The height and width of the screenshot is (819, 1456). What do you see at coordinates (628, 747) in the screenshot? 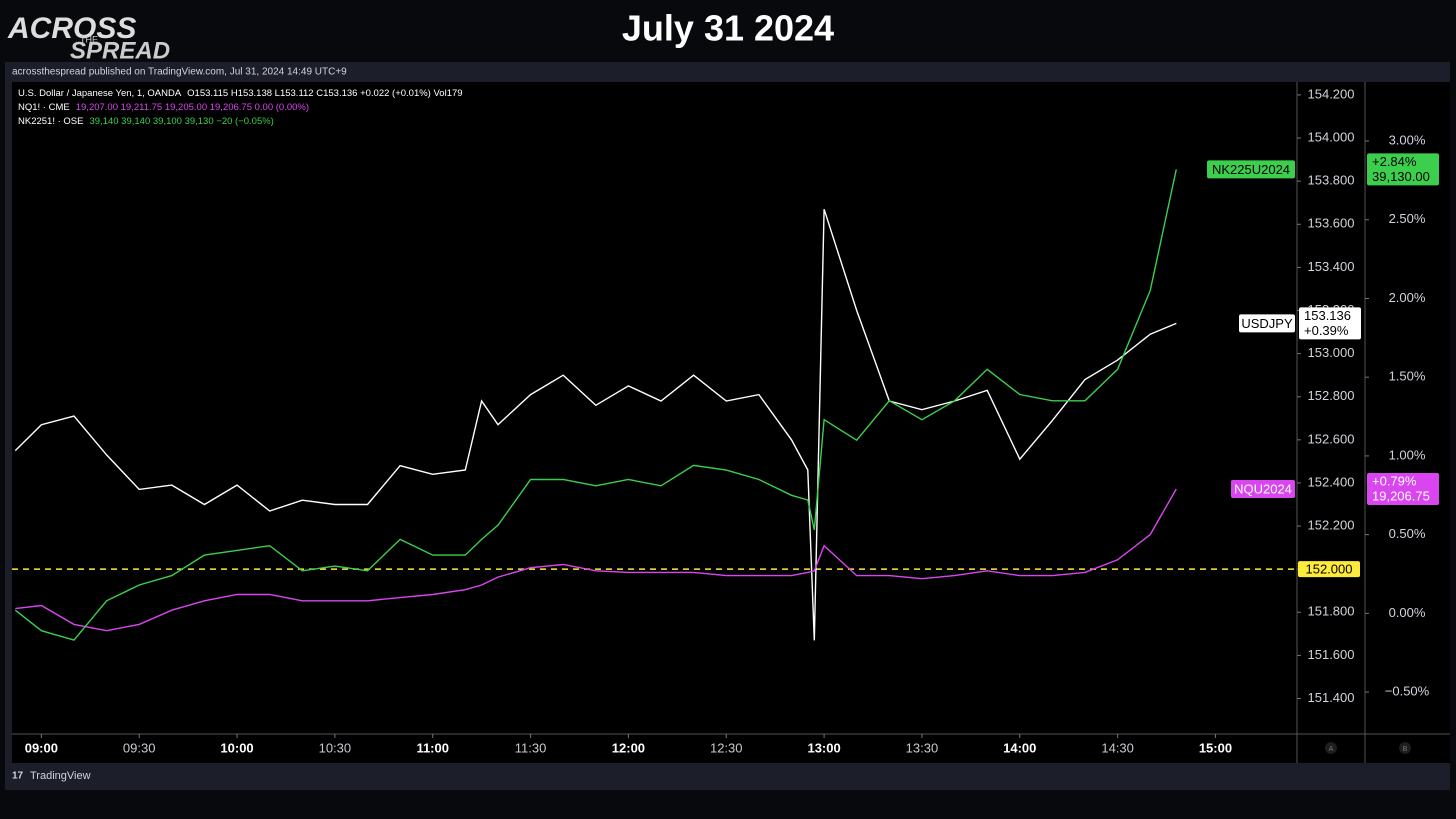
I see `x-tick-label: 12:00` at bounding box center [628, 747].